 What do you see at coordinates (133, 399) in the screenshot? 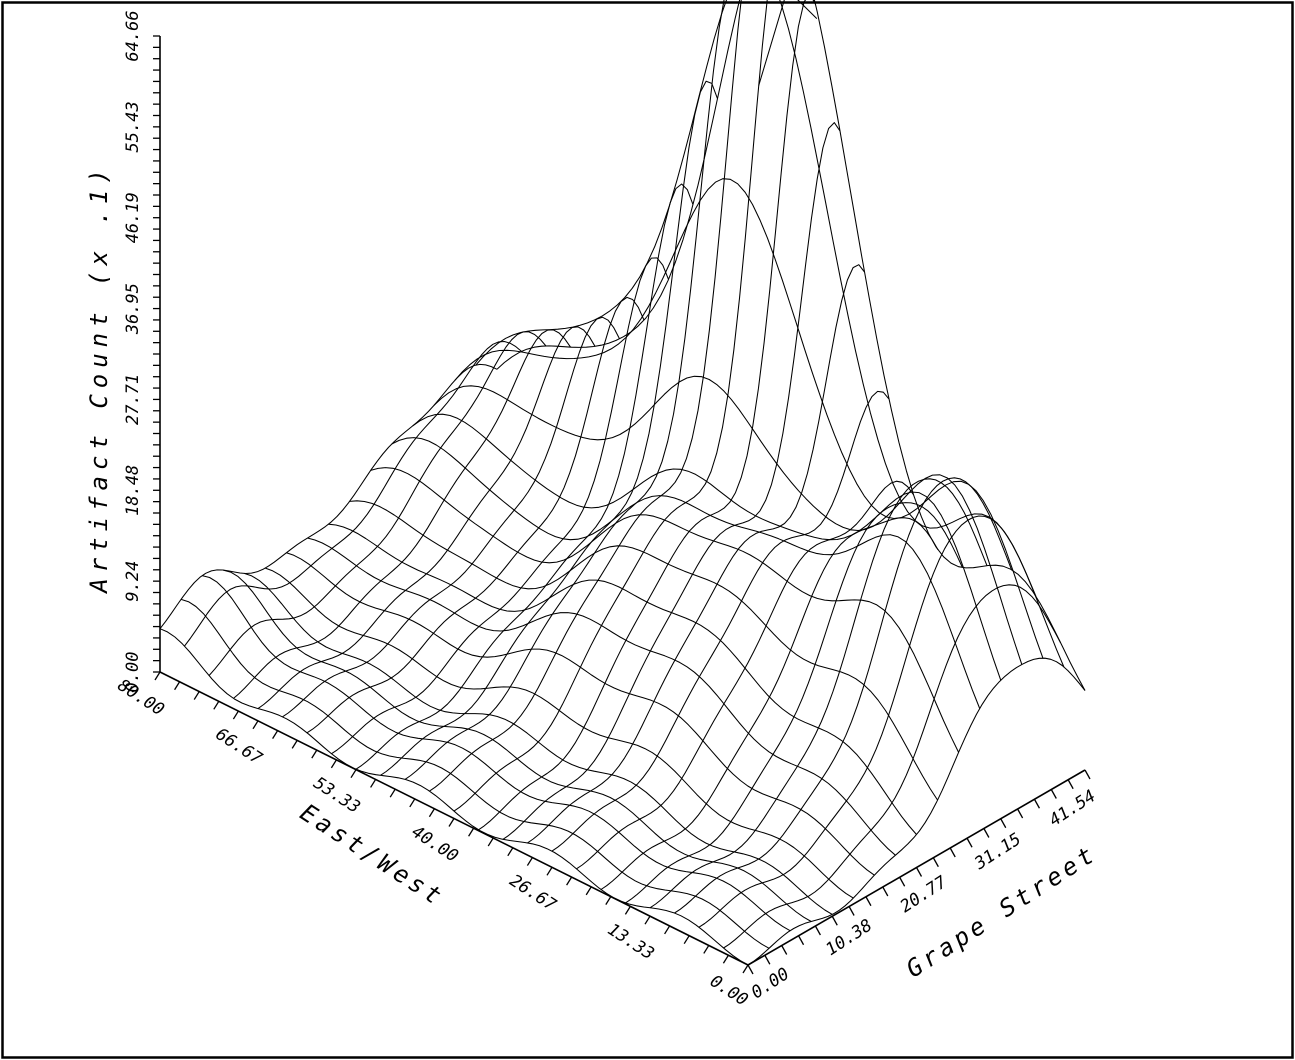
I see `z-tick-label: 27.71` at bounding box center [133, 399].